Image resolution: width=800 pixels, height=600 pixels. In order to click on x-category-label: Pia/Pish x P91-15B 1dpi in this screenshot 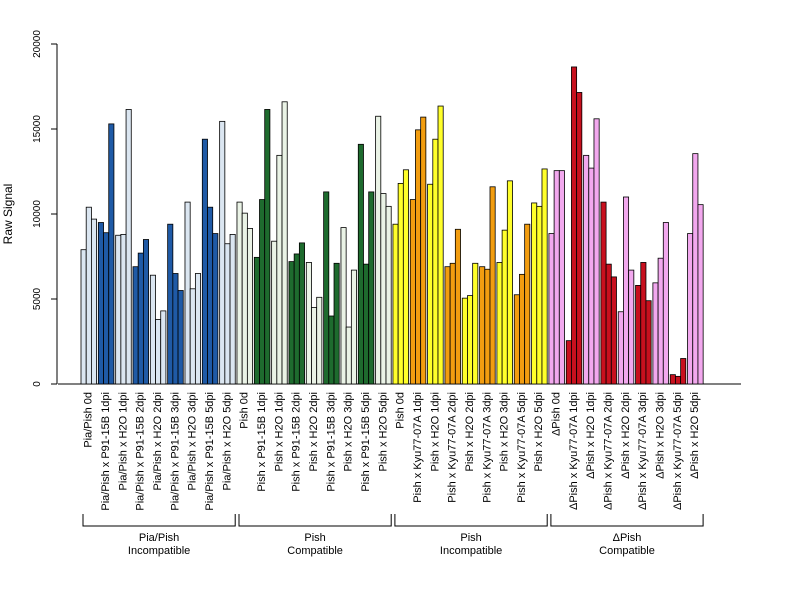, I will do `click(106, 451)`.